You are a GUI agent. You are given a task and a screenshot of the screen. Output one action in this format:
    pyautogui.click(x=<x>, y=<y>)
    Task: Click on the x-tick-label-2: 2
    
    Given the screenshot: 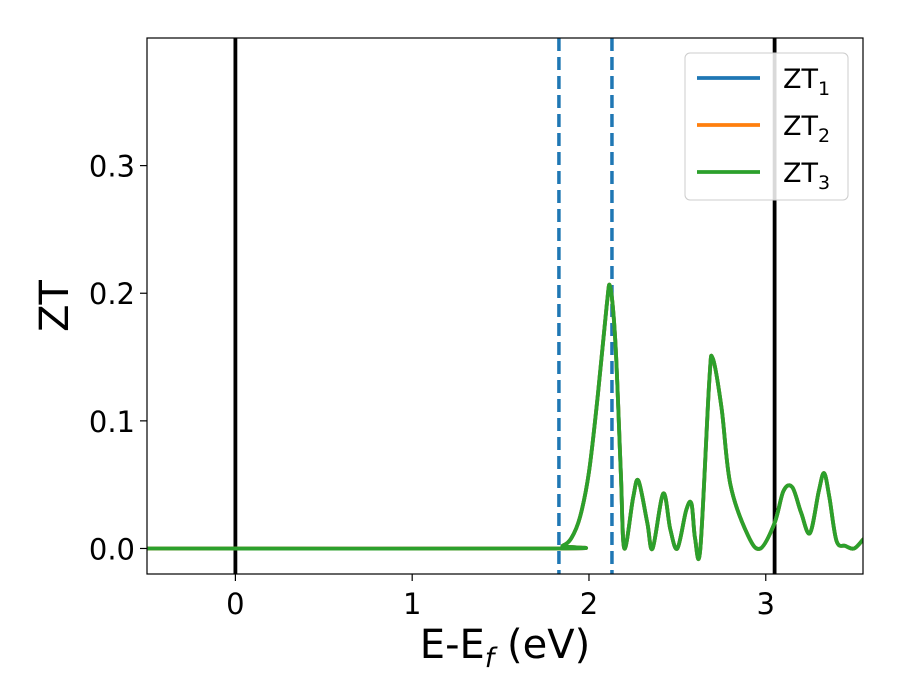 What is the action you would take?
    pyautogui.click(x=589, y=604)
    